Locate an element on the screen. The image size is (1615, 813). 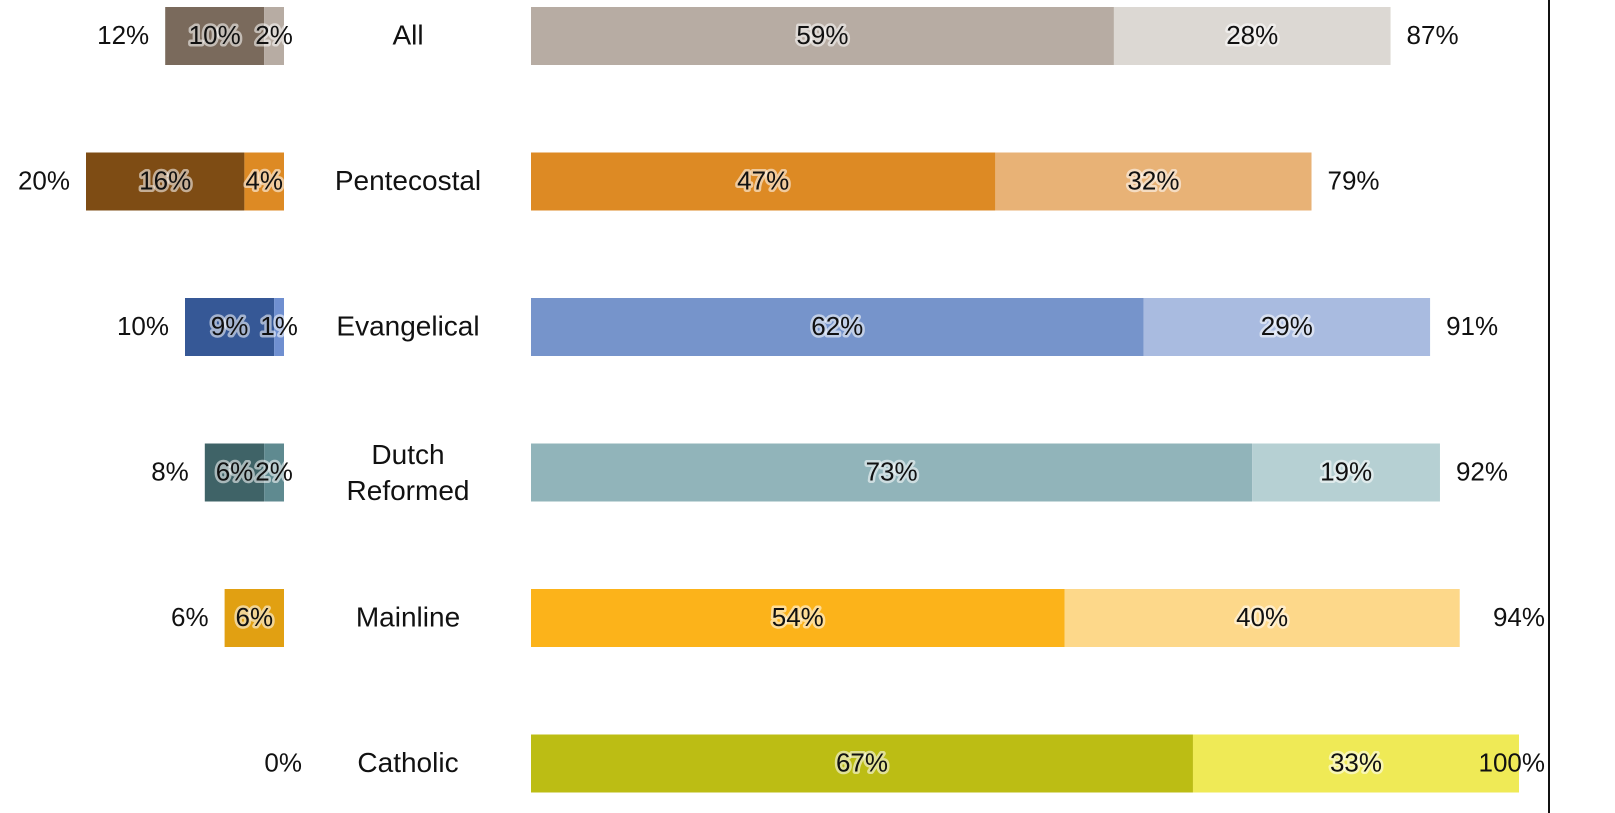
left-bar-strong-pentecostal is located at coordinates (165, 181).